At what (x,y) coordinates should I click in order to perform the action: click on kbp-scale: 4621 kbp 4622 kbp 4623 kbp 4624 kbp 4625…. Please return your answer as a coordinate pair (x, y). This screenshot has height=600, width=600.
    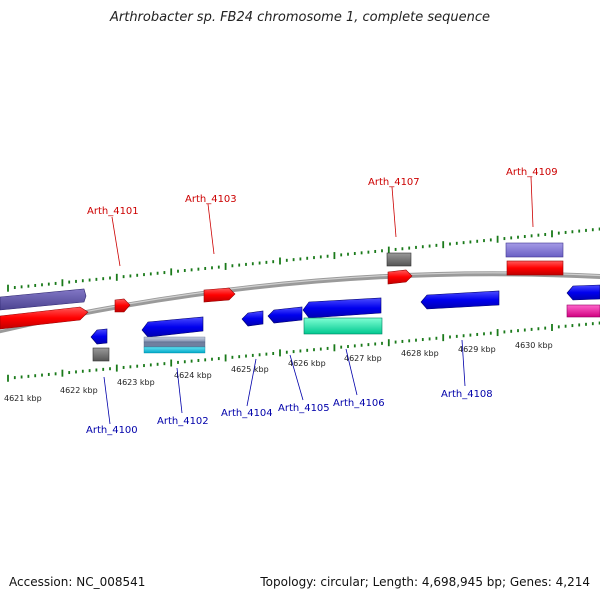
    Looking at the image, I should click on (278, 372).